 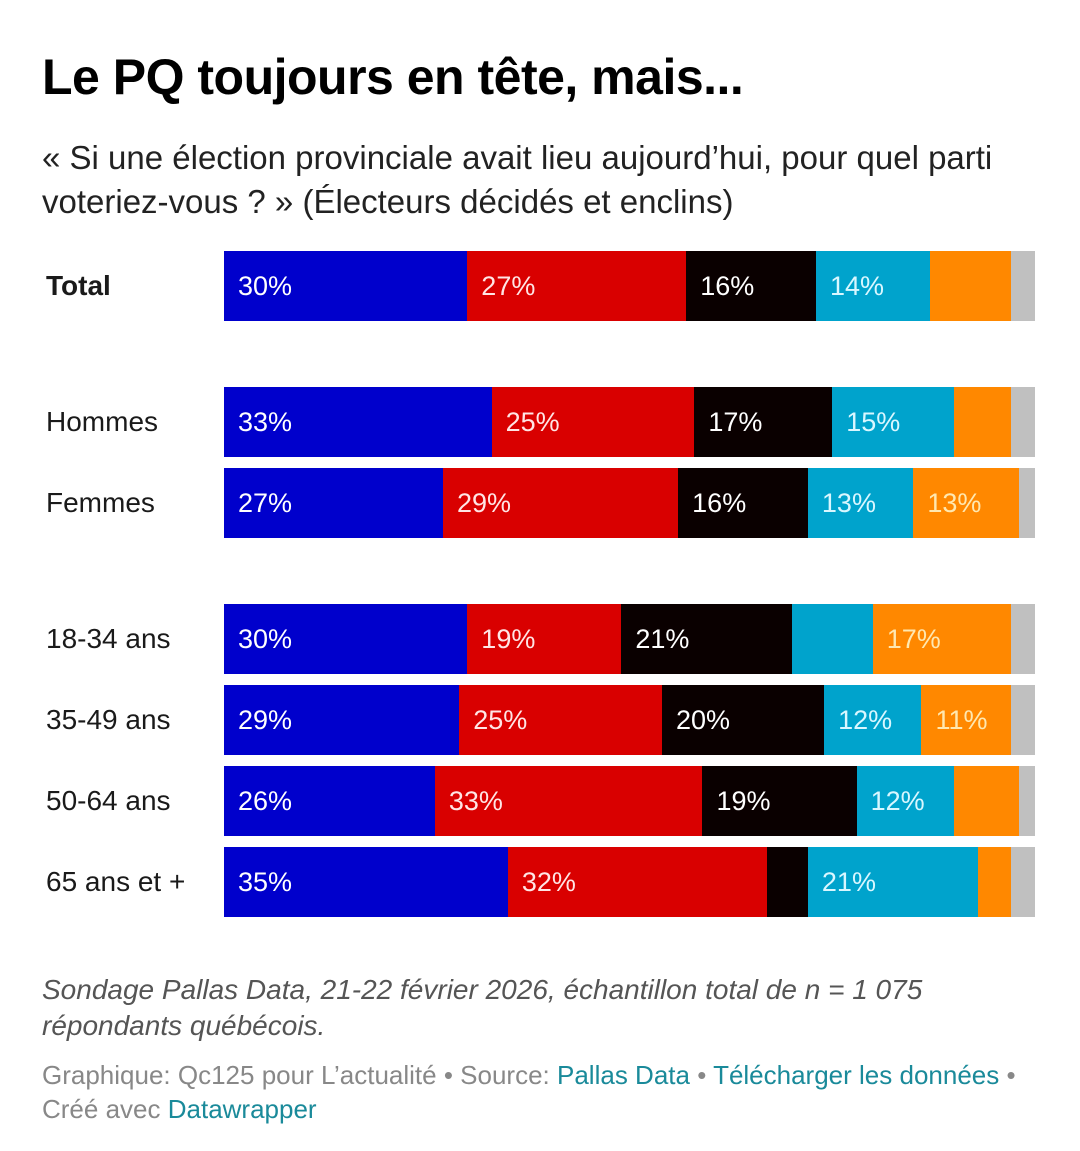 I want to click on row-label: 35-49 ans, so click(x=108, y=719).